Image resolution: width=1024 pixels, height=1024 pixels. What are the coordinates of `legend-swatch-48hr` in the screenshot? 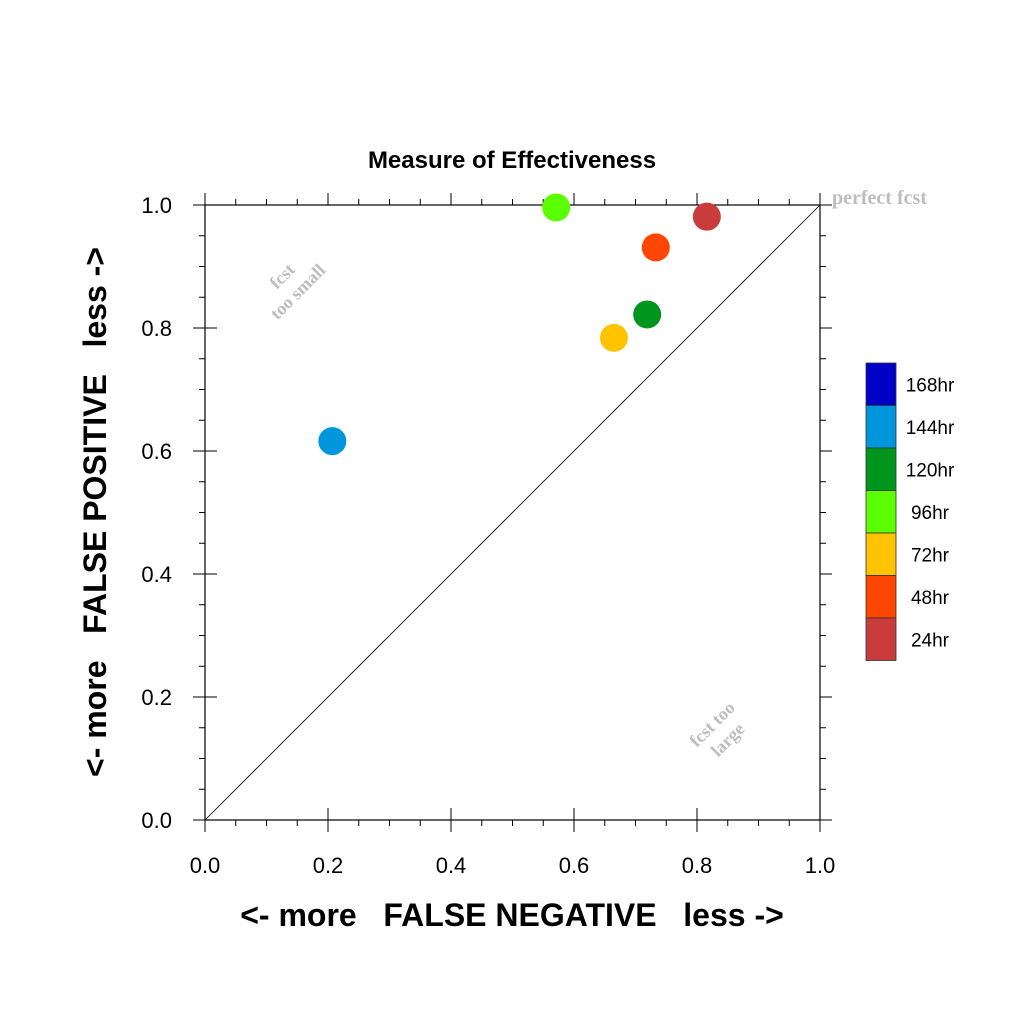 It's located at (881, 597).